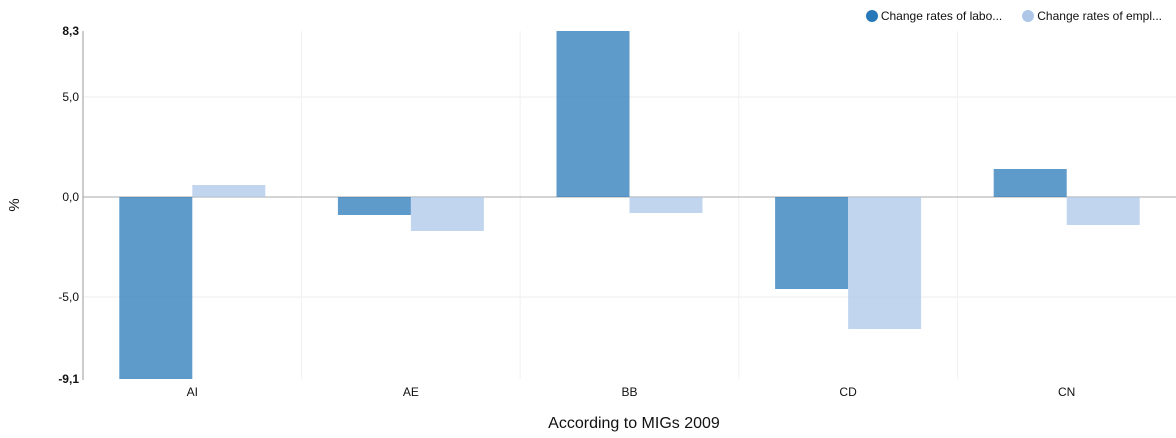 This screenshot has width=1176, height=438. Describe the element at coordinates (192, 392) in the screenshot. I see `x-tick-label: AI` at that location.